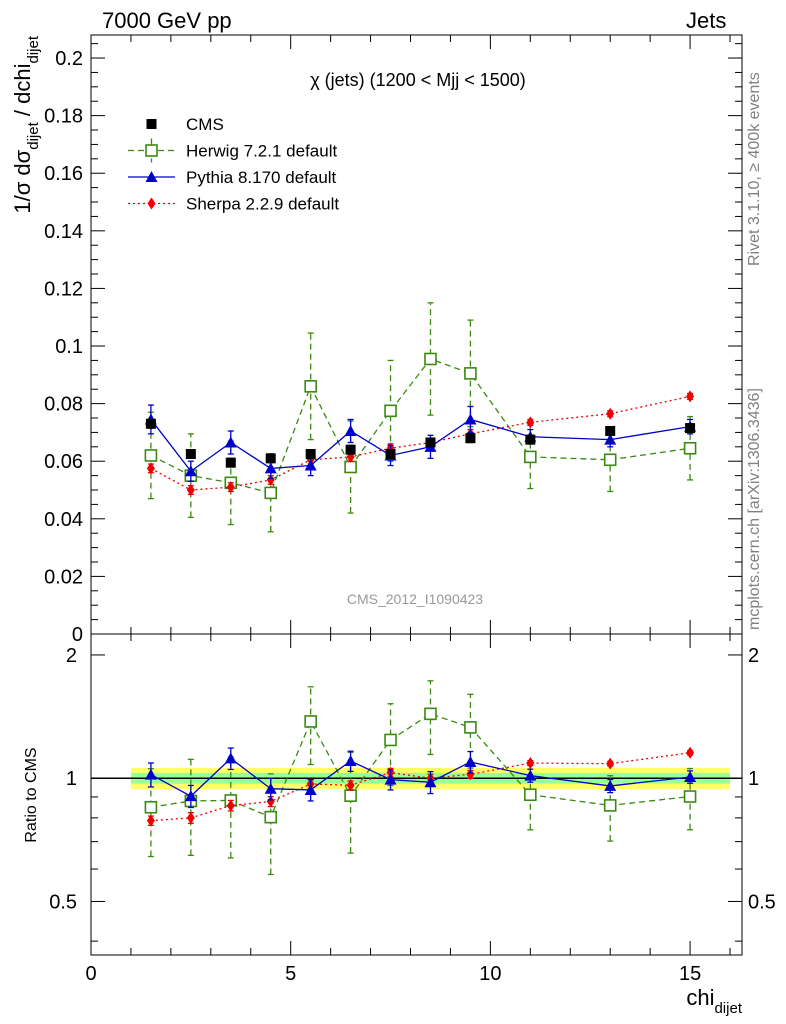 Image resolution: width=786 pixels, height=1024 pixels. What do you see at coordinates (261, 177) in the screenshot?
I see `legend-label-pythia: Pythia 8.170 default` at bounding box center [261, 177].